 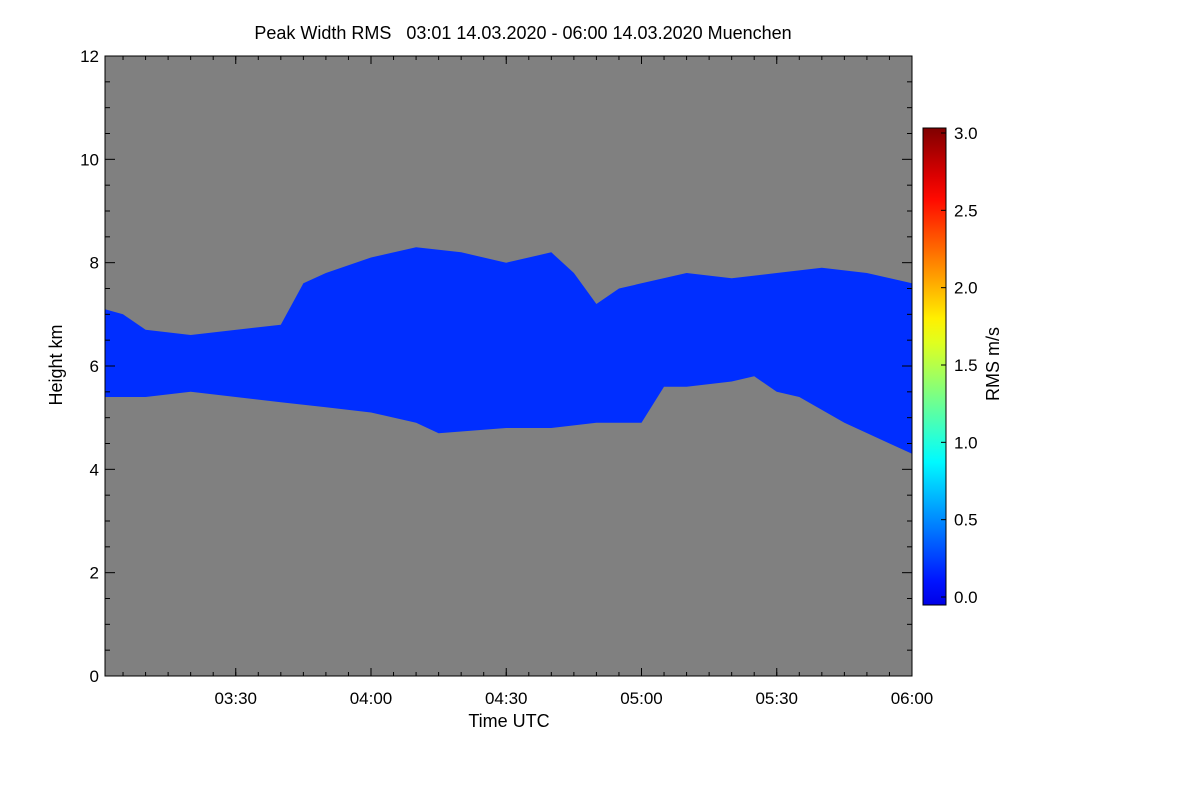 I want to click on y-tick-label: 12, so click(x=89, y=56).